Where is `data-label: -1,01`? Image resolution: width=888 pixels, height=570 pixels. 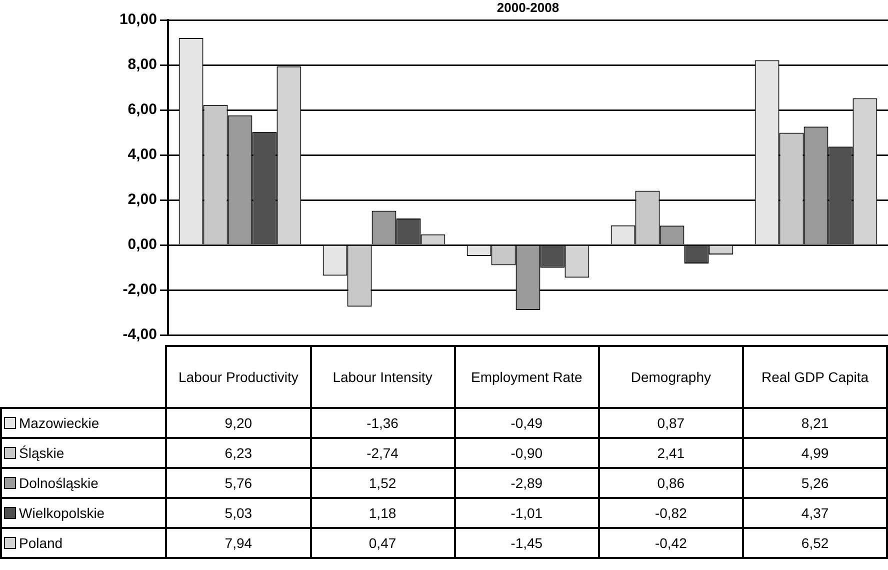 data-label: -1,01 is located at coordinates (526, 513).